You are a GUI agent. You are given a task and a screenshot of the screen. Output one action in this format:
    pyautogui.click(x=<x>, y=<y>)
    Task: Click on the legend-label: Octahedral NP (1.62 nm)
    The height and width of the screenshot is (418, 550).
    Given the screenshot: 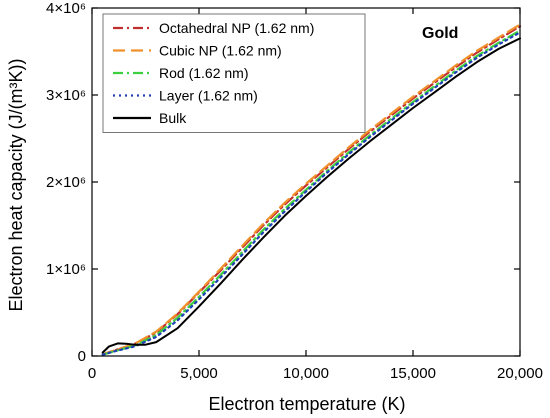 What is the action you would take?
    pyautogui.click(x=236, y=28)
    